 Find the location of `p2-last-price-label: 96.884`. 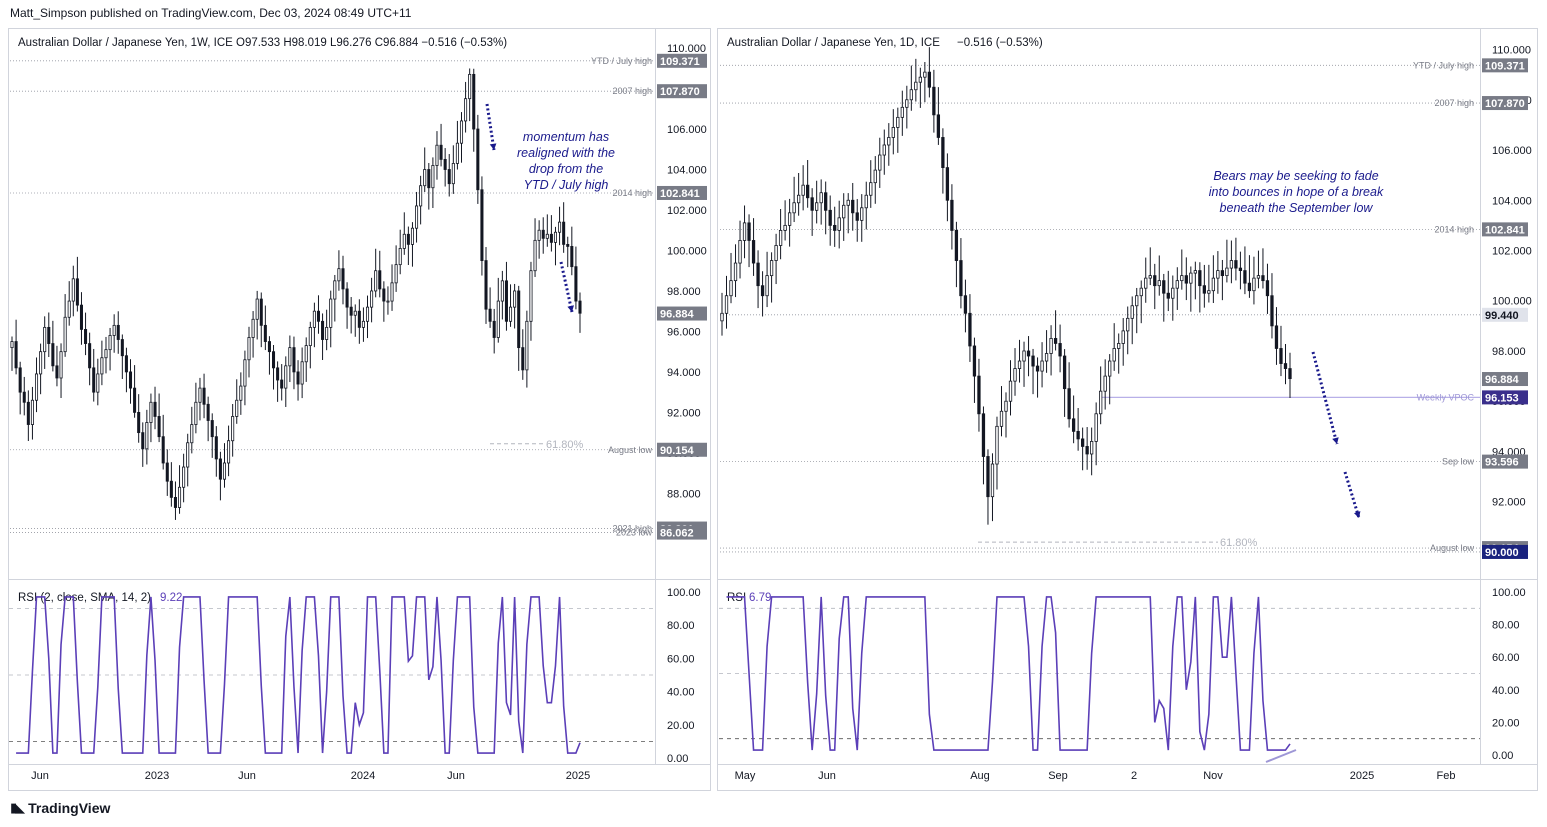

p2-last-price-label: 96.884 is located at coordinates (1502, 380).